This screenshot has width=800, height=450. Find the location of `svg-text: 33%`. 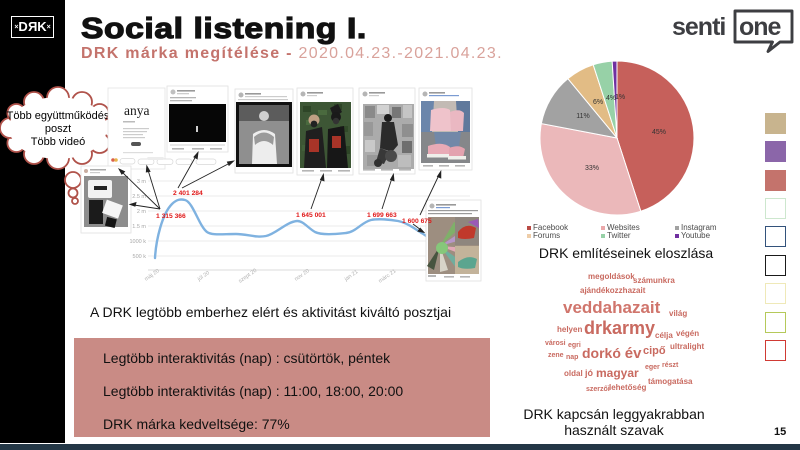

svg-text: 33% is located at coordinates (592, 168).